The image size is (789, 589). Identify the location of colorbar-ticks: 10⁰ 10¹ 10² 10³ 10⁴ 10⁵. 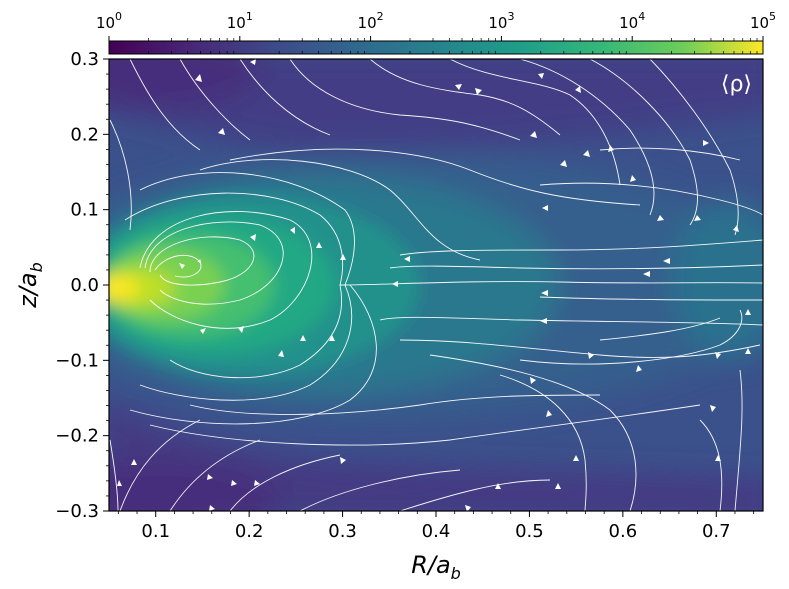
(436, 32).